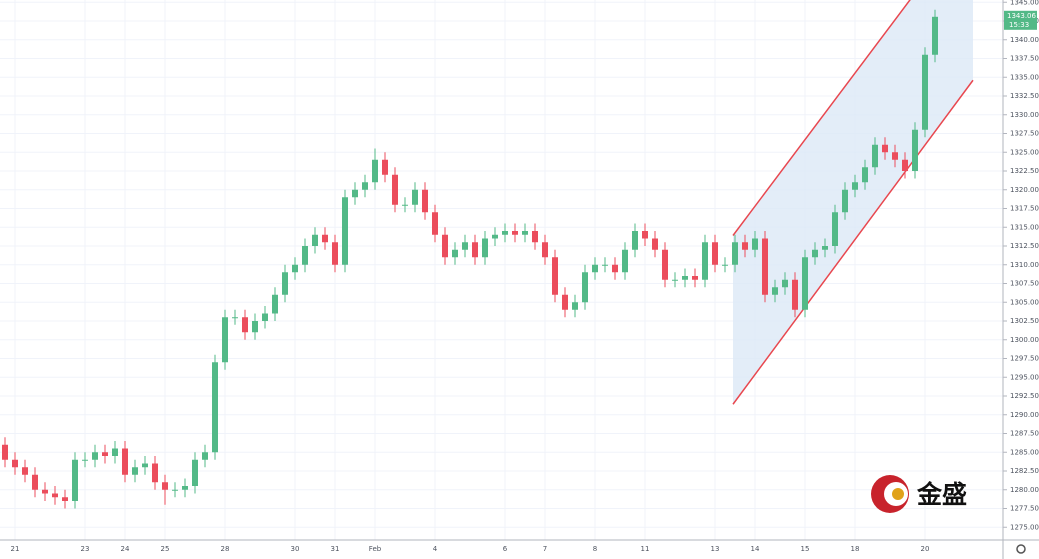 Image resolution: width=1039 pixels, height=559 pixels. What do you see at coordinates (375, 549) in the screenshot?
I see `x-tick-label: Feb` at bounding box center [375, 549].